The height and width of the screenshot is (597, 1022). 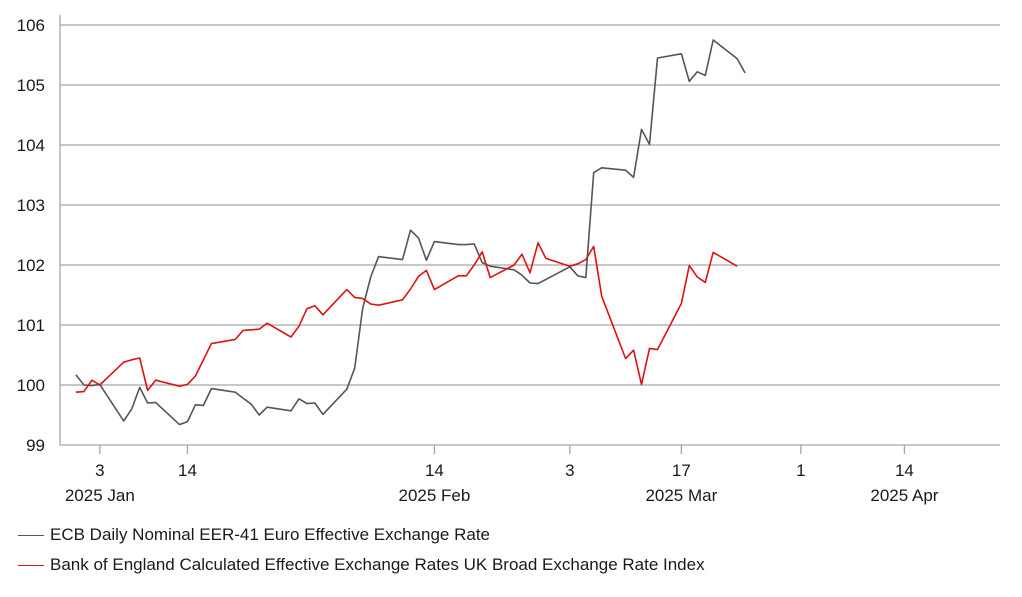 What do you see at coordinates (800, 470) in the screenshot?
I see `x-tick-label: 1` at bounding box center [800, 470].